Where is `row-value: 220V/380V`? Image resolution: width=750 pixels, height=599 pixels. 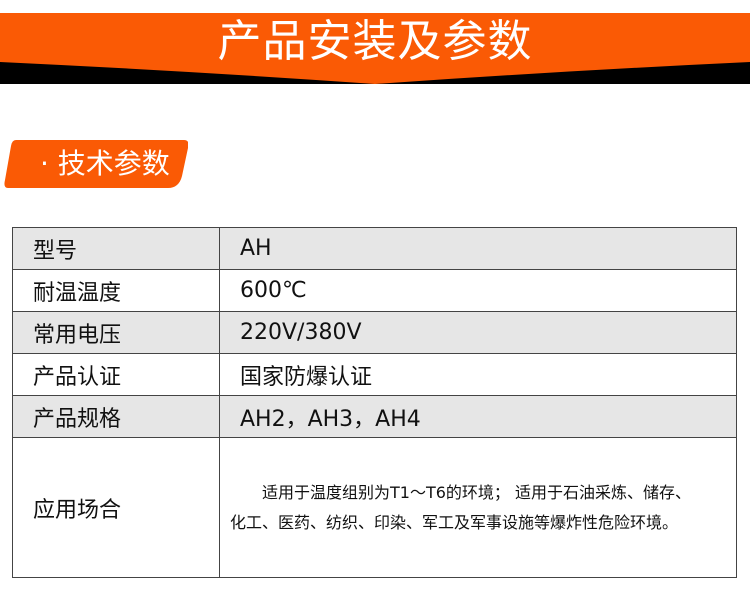 row-value: 220V/380V is located at coordinates (478, 332).